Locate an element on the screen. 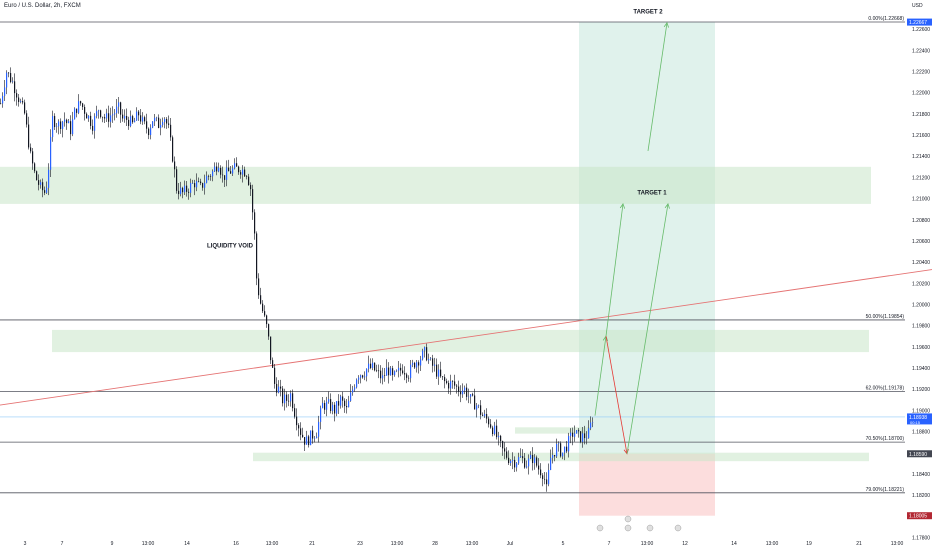  y-tick-16: 1.19400 is located at coordinates (921, 369).